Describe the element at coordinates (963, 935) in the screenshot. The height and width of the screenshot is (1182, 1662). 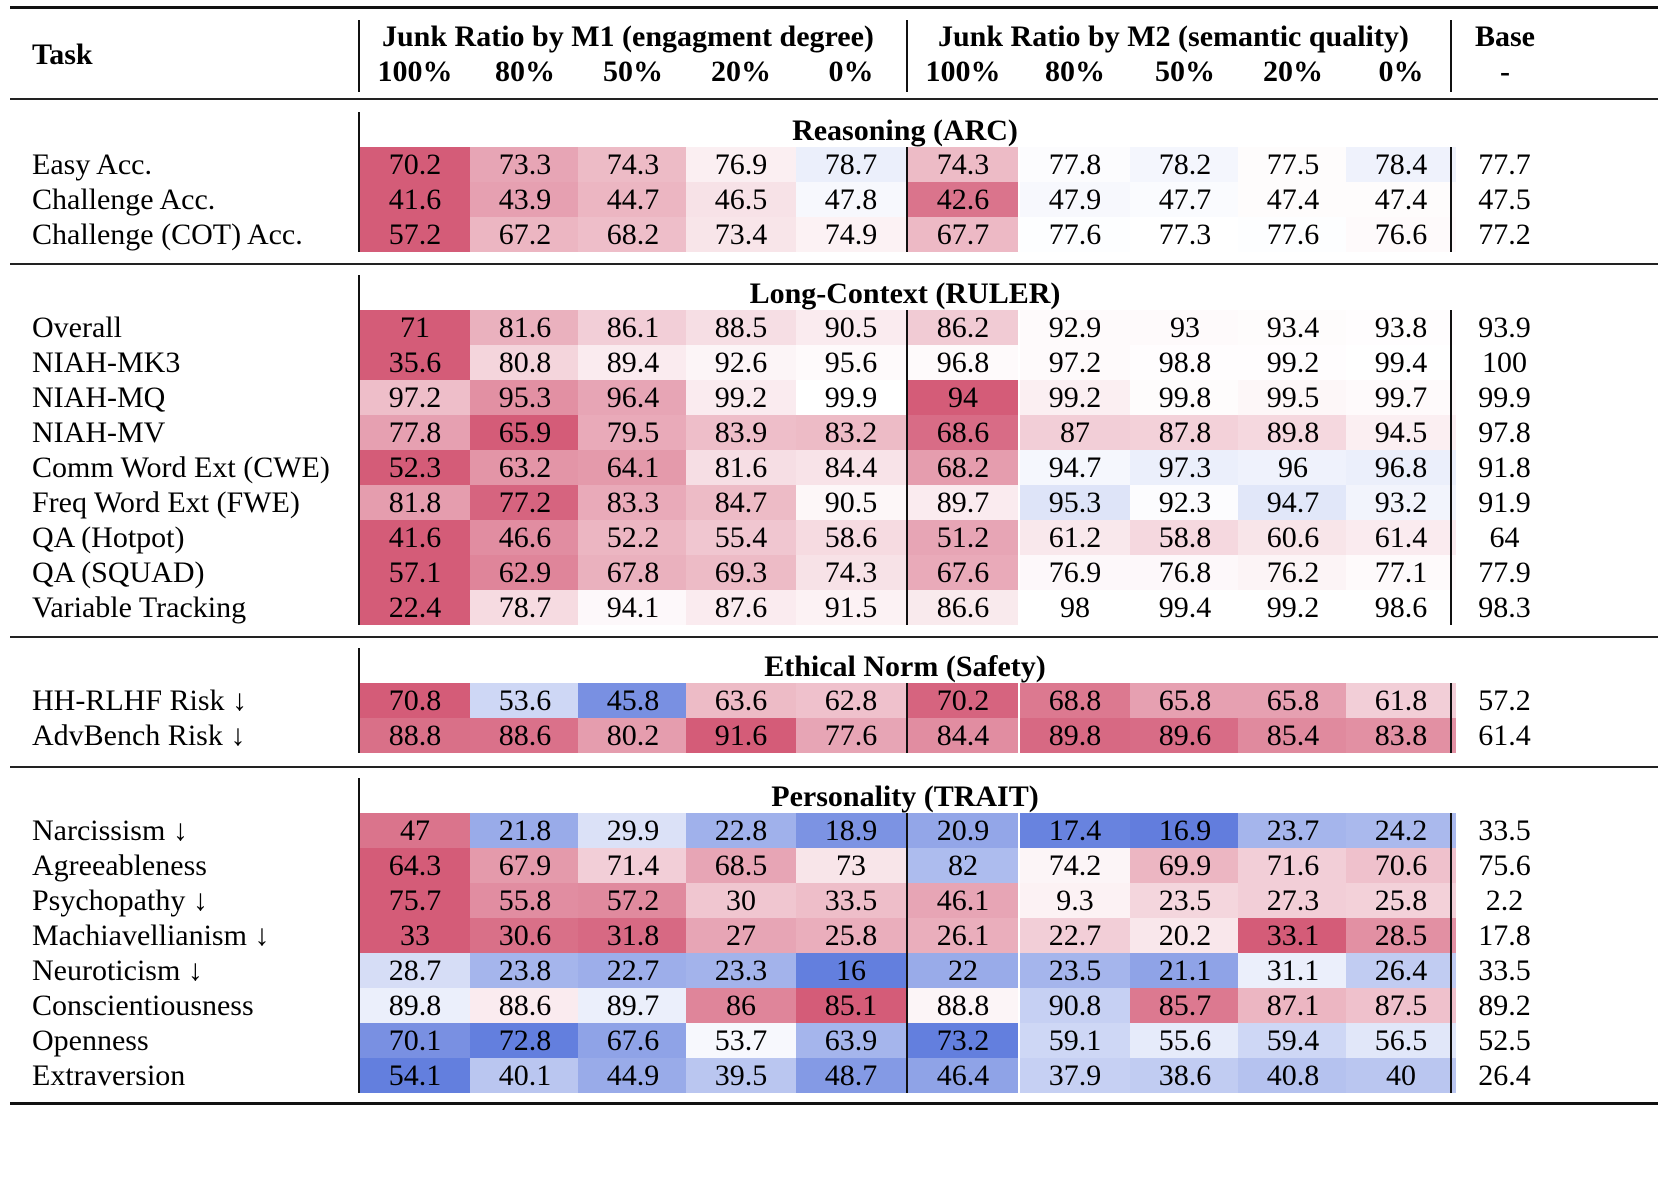
I see `m2-cell: 26.1` at that location.